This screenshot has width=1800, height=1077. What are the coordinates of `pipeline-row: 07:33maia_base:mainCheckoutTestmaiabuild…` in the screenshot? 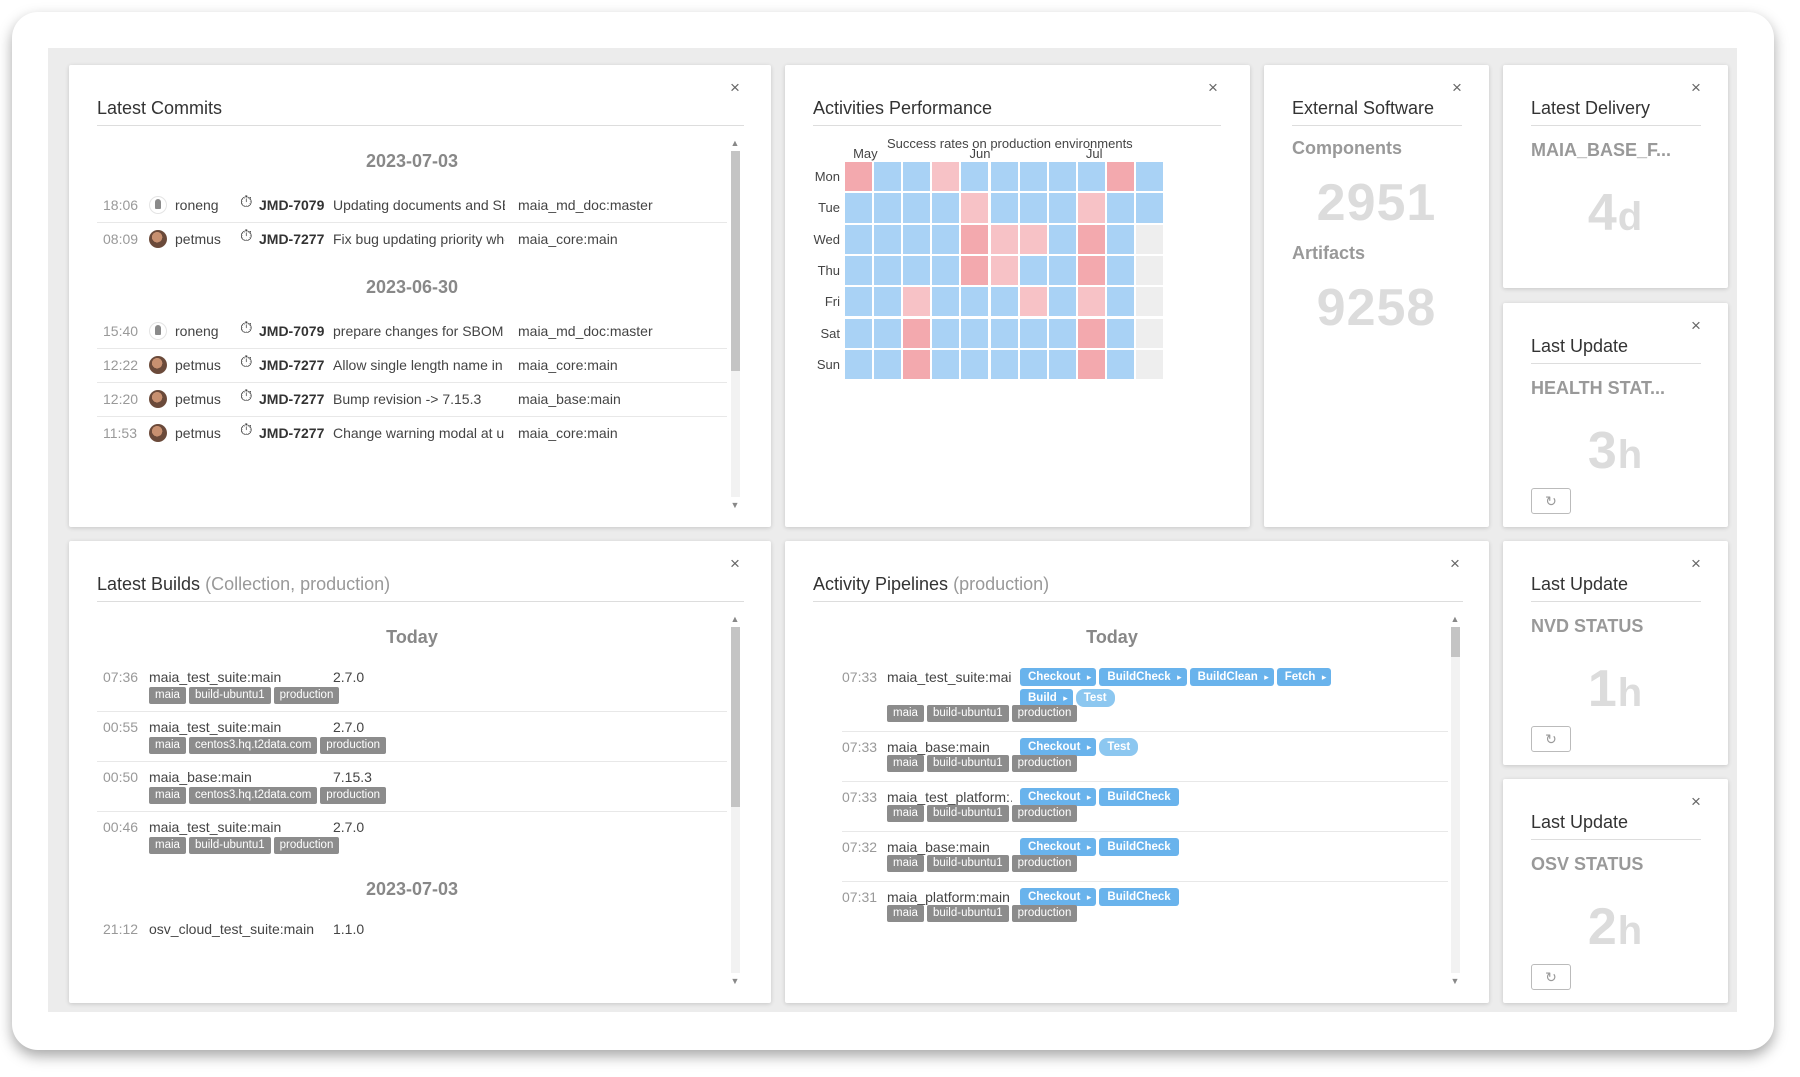 It's located at (1145, 760).